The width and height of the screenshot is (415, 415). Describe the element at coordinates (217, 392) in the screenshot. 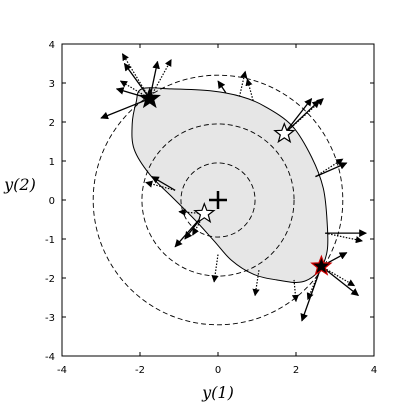

I see `x-axis-label: y(1)` at that location.